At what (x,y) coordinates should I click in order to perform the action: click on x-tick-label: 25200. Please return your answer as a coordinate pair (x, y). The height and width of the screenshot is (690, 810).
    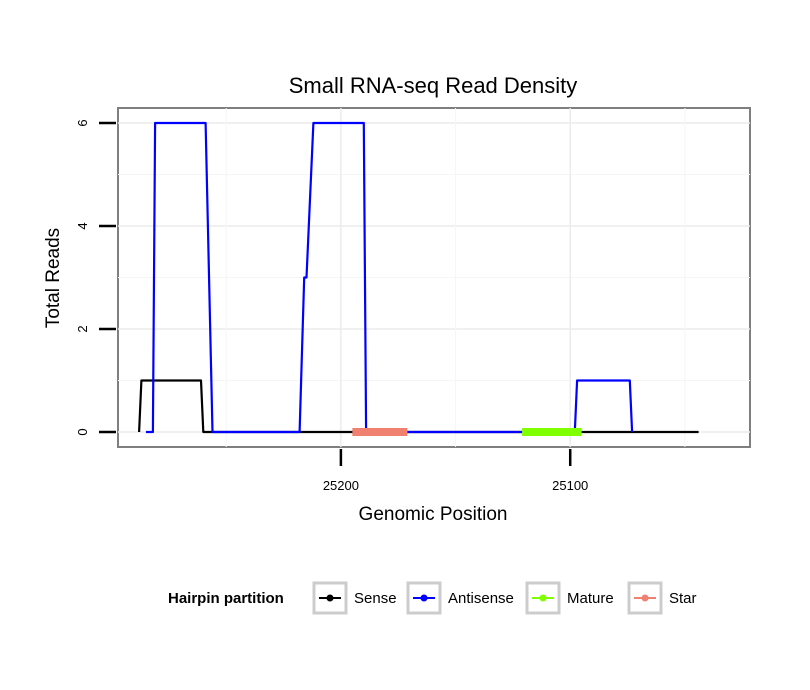
    Looking at the image, I should click on (341, 485).